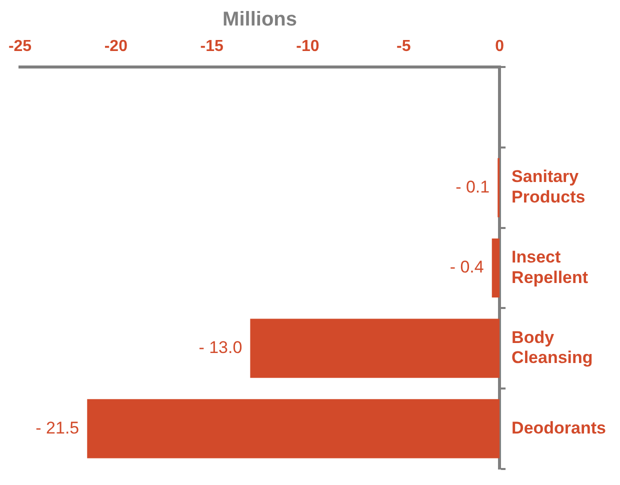 This screenshot has width=620, height=485. I want to click on data-label: - 0.4, so click(467, 267).